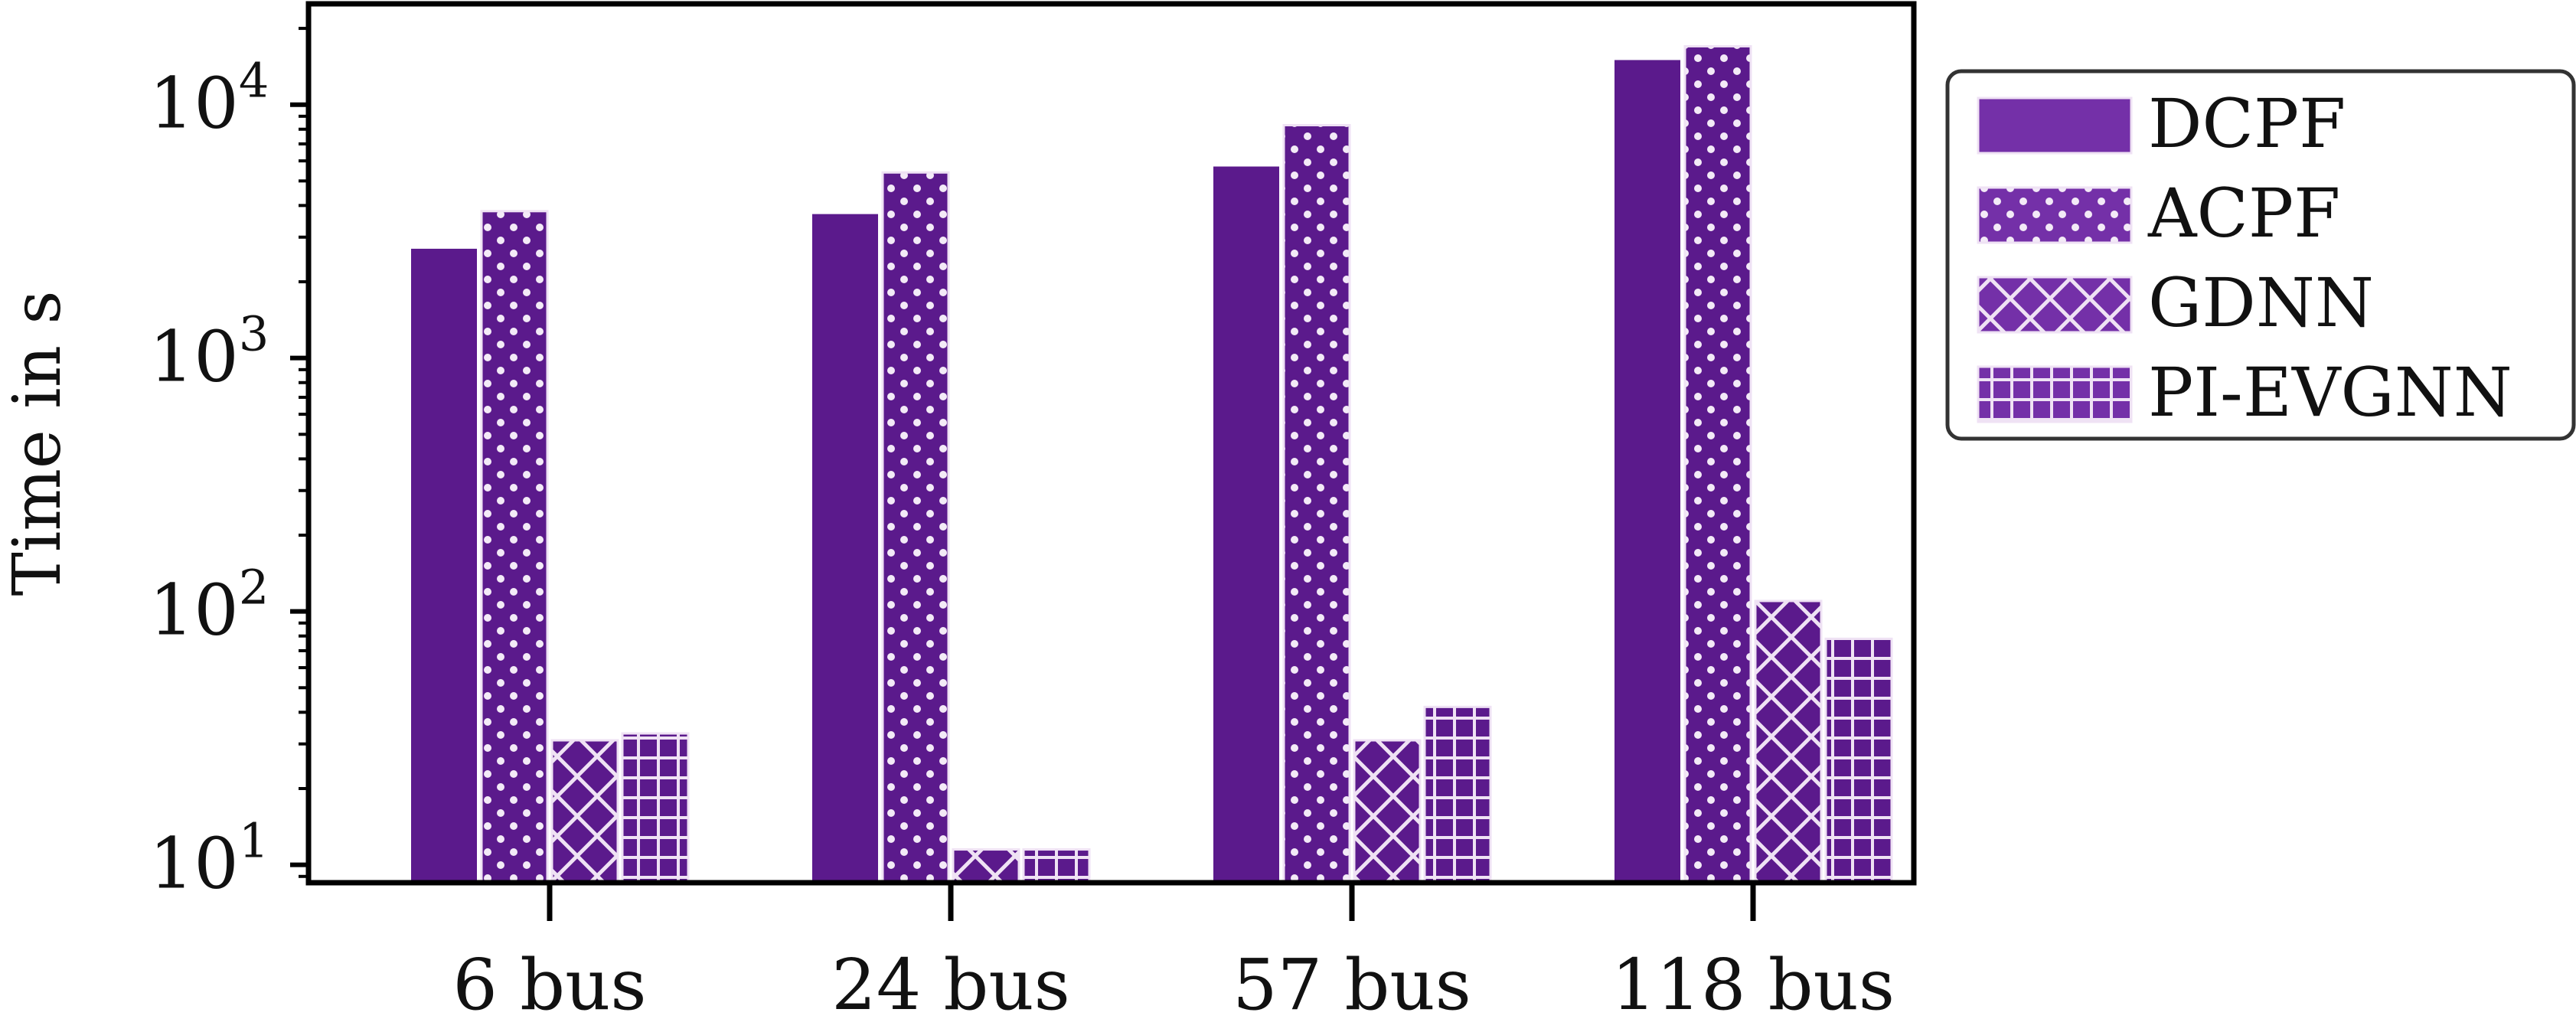 The height and width of the screenshot is (1032, 2576). What do you see at coordinates (2055, 215) in the screenshot?
I see `legend-swatch-acpf` at bounding box center [2055, 215].